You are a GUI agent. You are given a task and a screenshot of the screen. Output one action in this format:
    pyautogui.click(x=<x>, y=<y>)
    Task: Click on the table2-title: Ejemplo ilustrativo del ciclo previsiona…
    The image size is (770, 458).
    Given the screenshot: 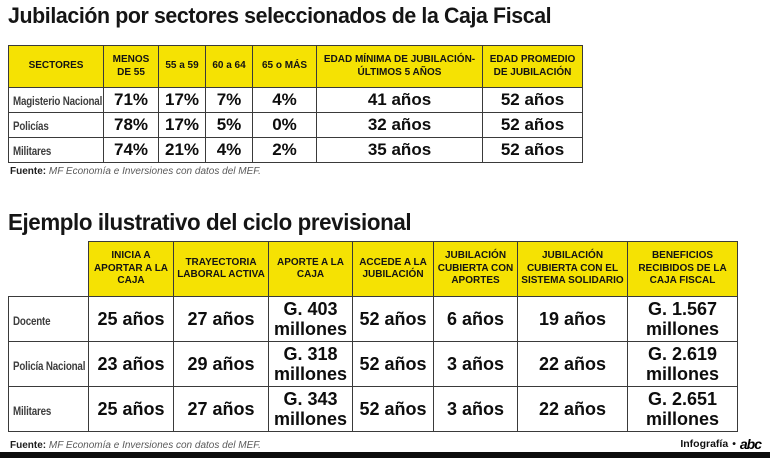 What is the action you would take?
    pyautogui.click(x=210, y=222)
    